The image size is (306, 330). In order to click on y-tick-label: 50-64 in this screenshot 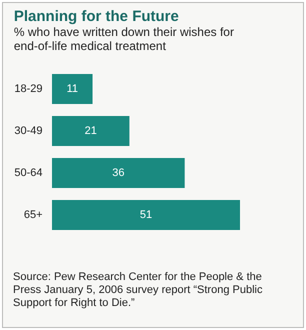, I will do `click(28, 173)`.